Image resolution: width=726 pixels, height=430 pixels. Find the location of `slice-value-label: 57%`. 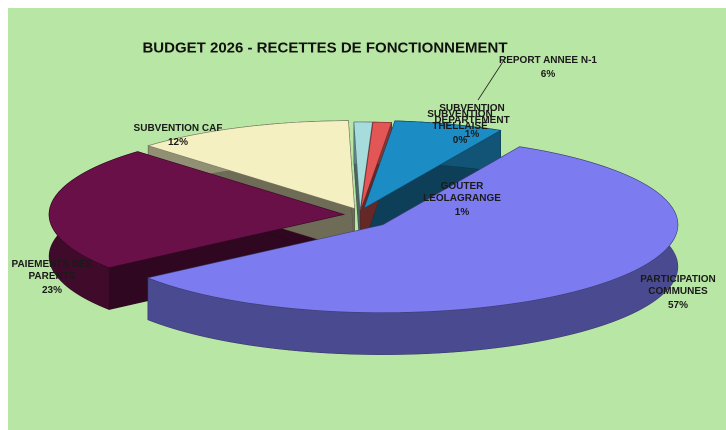

slice-value-label: 57% is located at coordinates (677, 305).